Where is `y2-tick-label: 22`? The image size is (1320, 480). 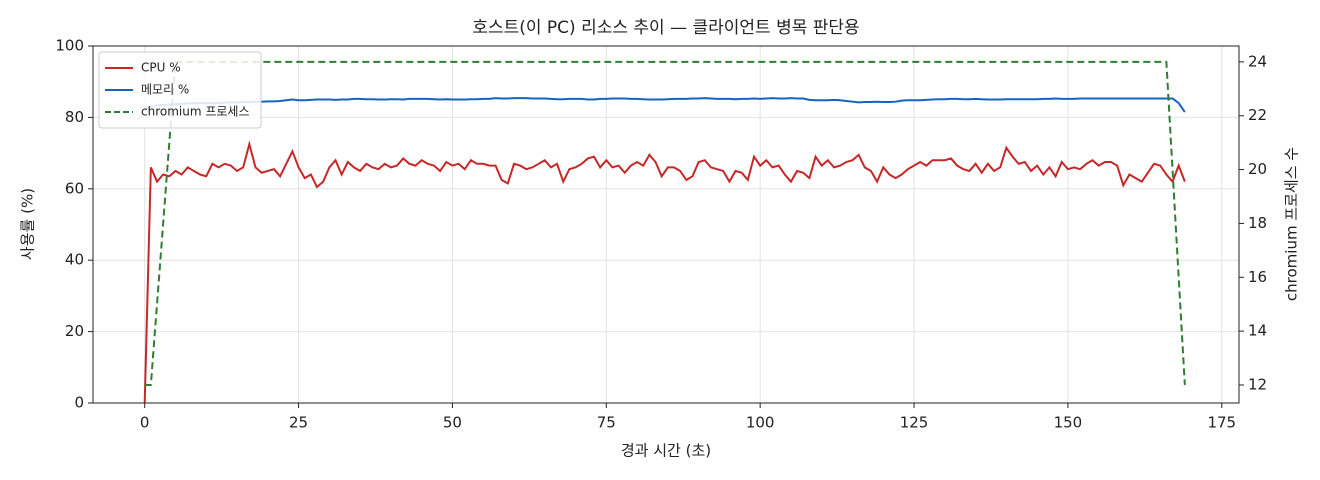
y2-tick-label: 22 is located at coordinates (1257, 115).